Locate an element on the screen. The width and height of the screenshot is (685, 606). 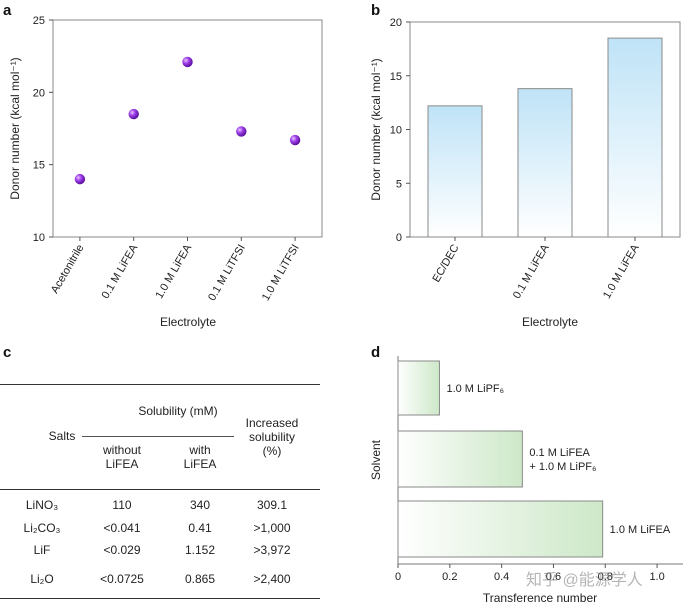
cell-increased: >2,400 is located at coordinates (272, 579).